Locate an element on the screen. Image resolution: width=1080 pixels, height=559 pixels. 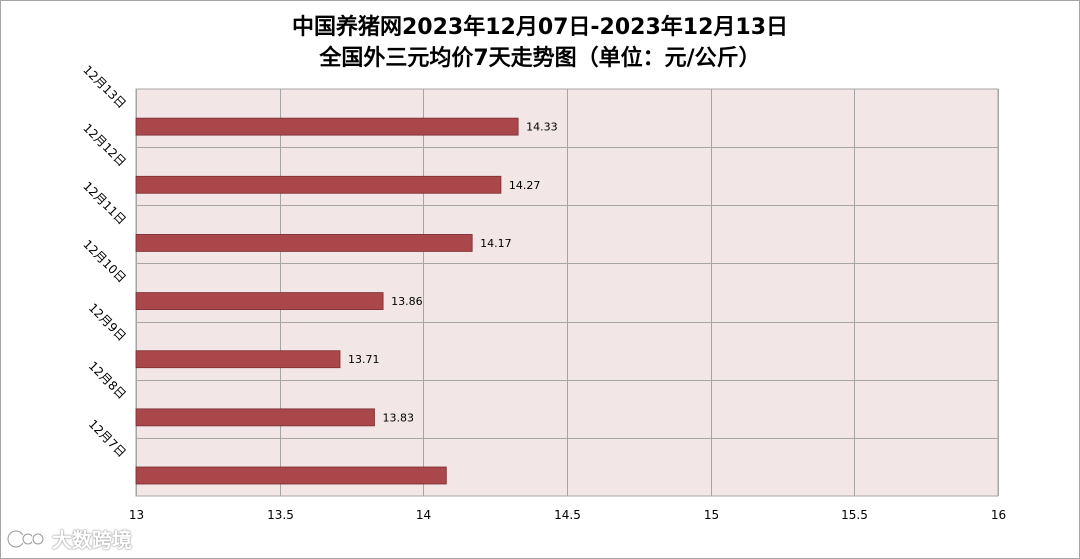
brand-logo-icon is located at coordinates (25, 538).